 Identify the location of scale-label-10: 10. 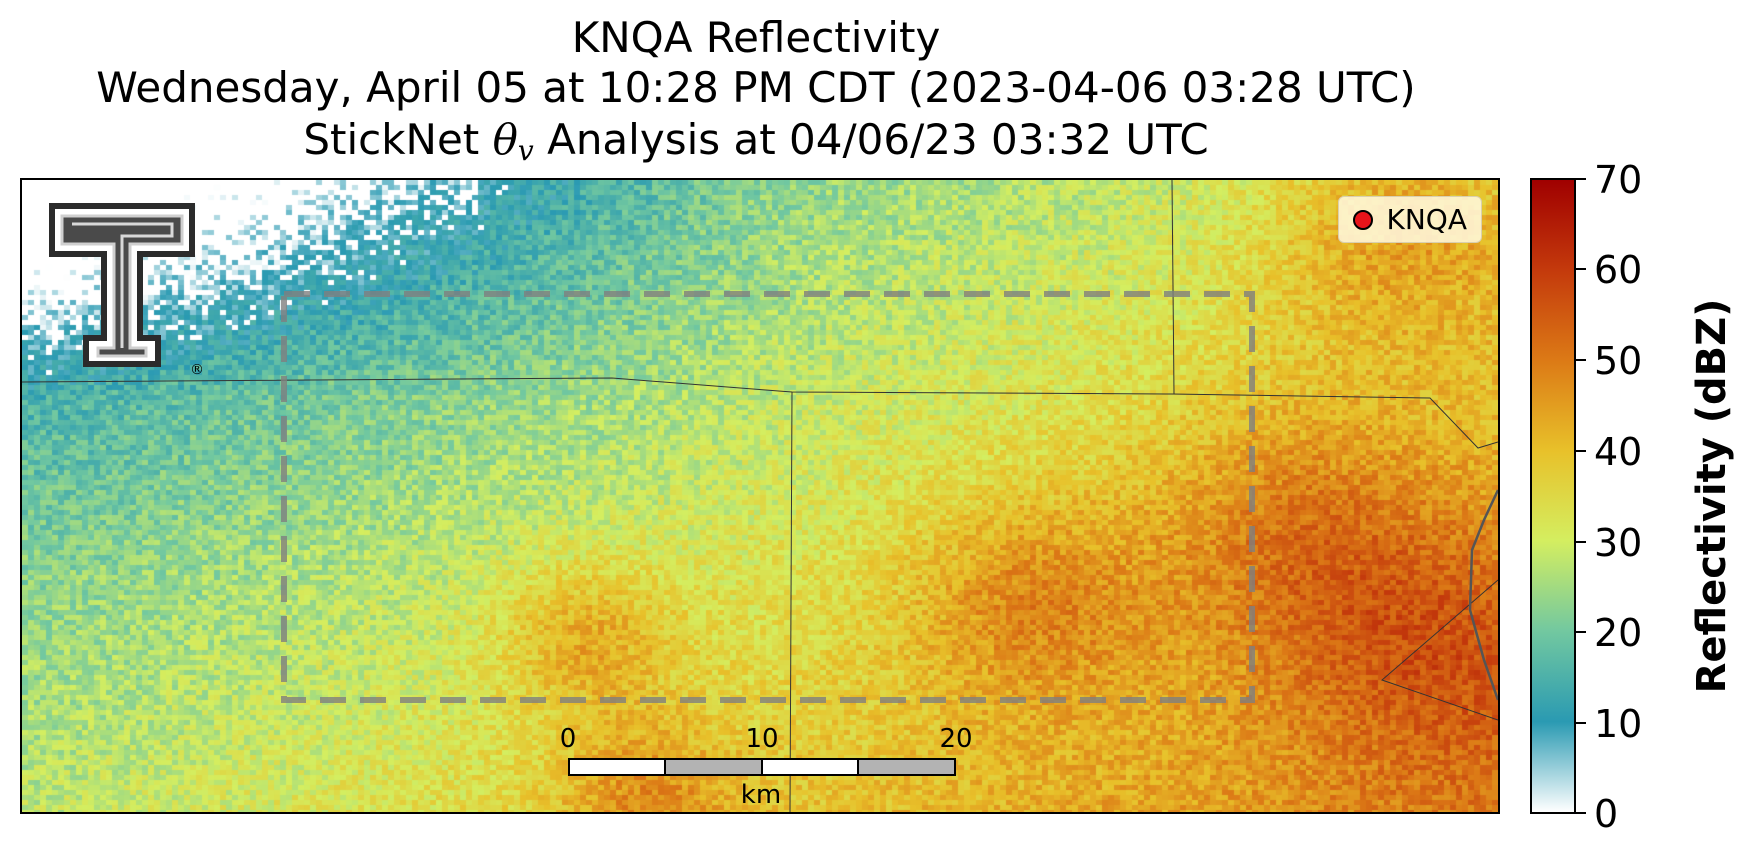
(762, 739).